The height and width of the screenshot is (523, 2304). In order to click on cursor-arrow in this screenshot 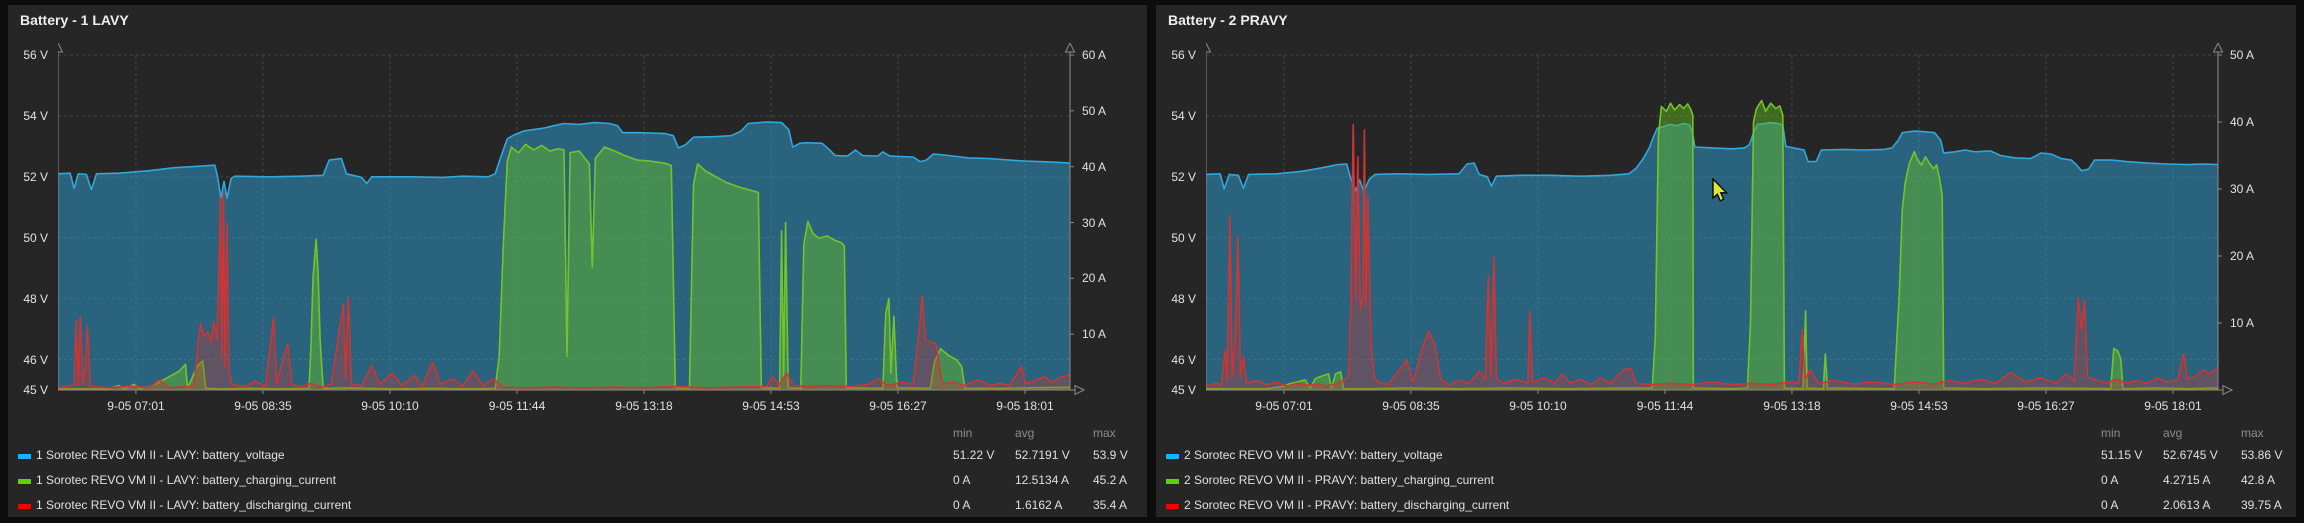, I will do `click(1720, 189)`.